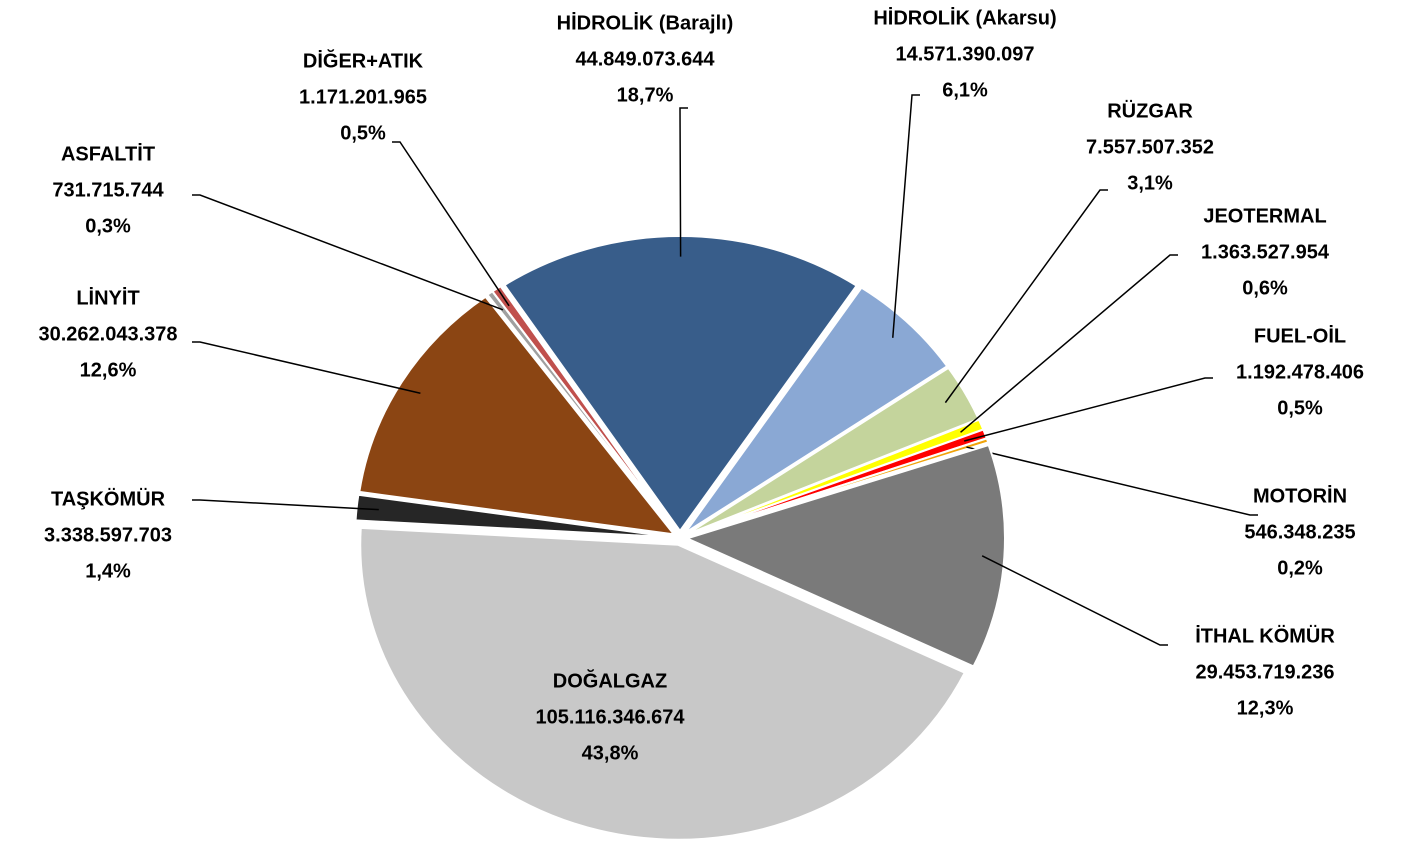 The height and width of the screenshot is (841, 1412). Describe the element at coordinates (1265, 635) in the screenshot. I see `data-label: İTHAL KÖMÜR` at that location.